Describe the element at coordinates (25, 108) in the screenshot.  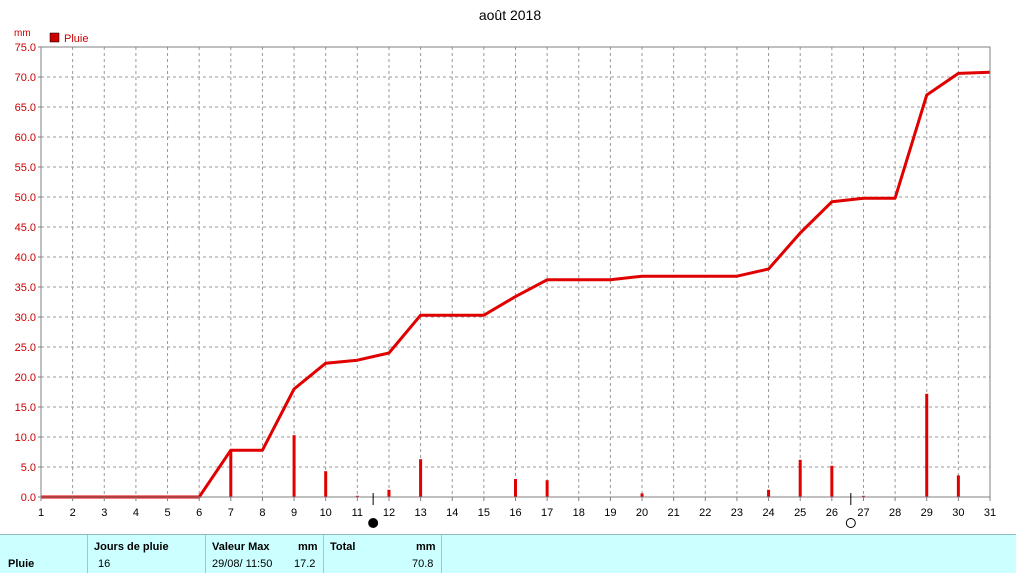
I see `y-tick-label: 65.0` at that location.